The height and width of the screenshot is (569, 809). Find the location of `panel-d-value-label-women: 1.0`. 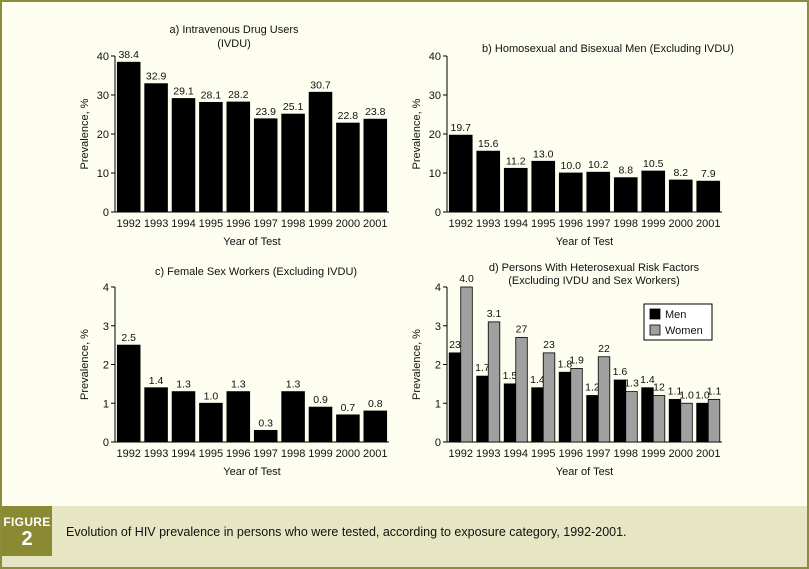

panel-d-value-label-women: 1.0 is located at coordinates (686, 395).